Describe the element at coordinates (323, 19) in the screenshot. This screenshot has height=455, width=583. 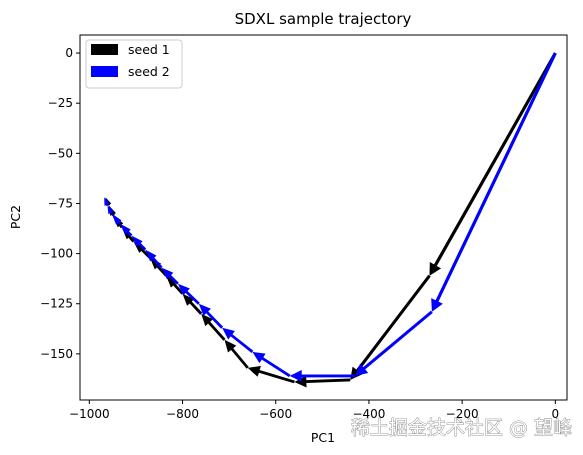
I see `chart-title: SDXL sample trajectory` at that location.